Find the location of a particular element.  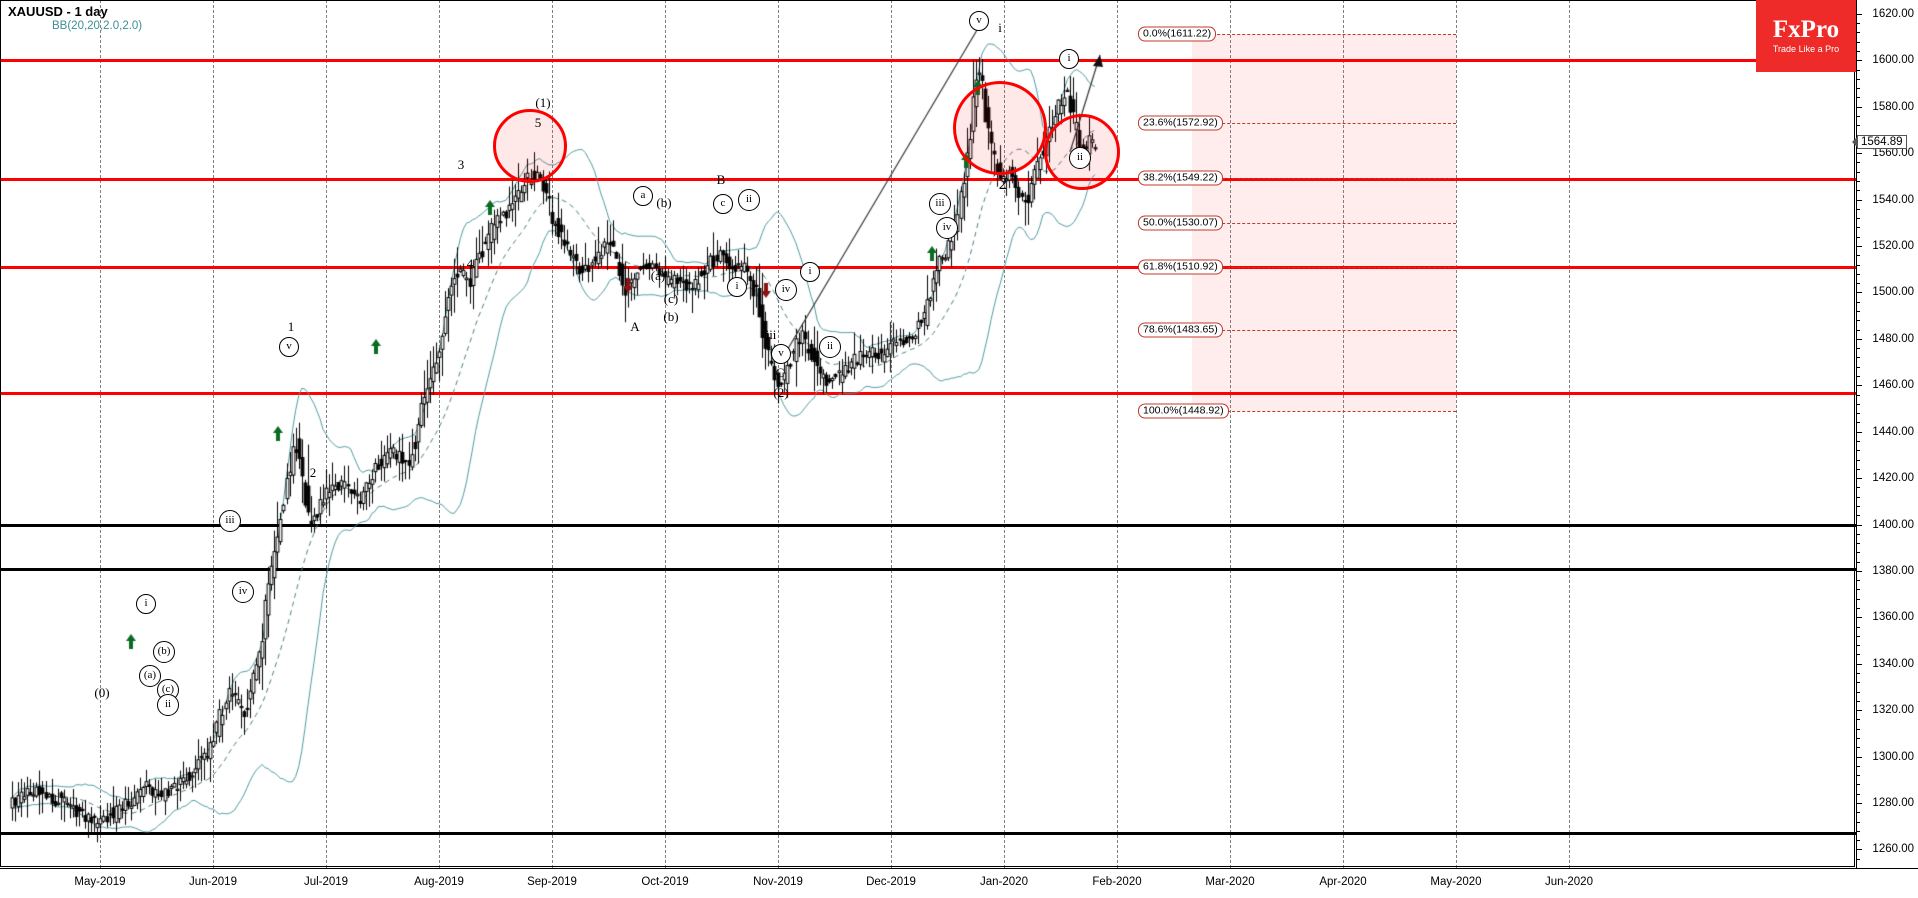

elliott-wave-label: 5 is located at coordinates (538, 122).